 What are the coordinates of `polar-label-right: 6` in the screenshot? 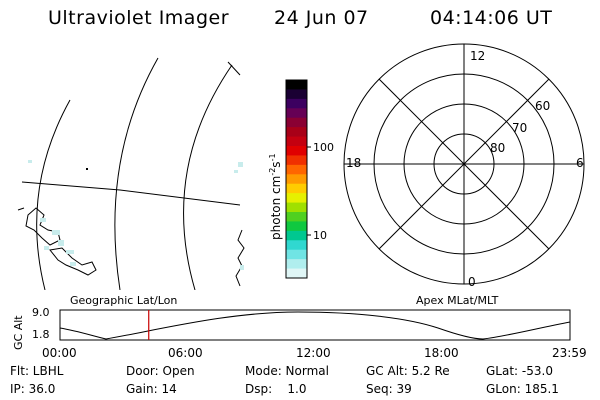 It's located at (580, 163).